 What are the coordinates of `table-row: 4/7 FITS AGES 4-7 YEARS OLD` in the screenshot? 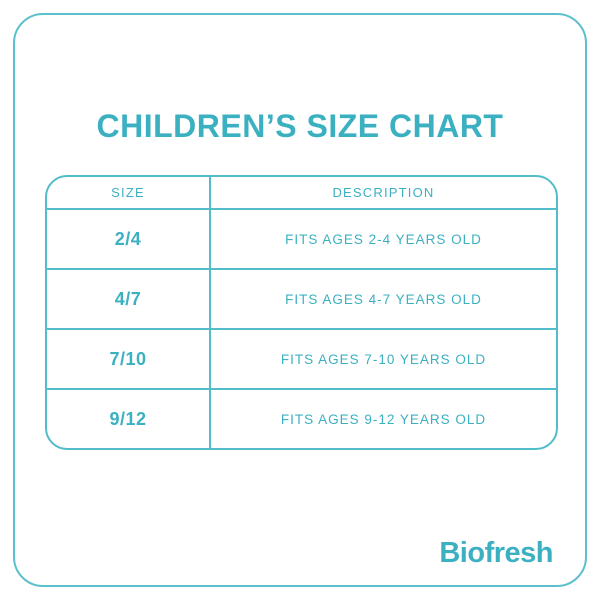 It's located at (301, 300).